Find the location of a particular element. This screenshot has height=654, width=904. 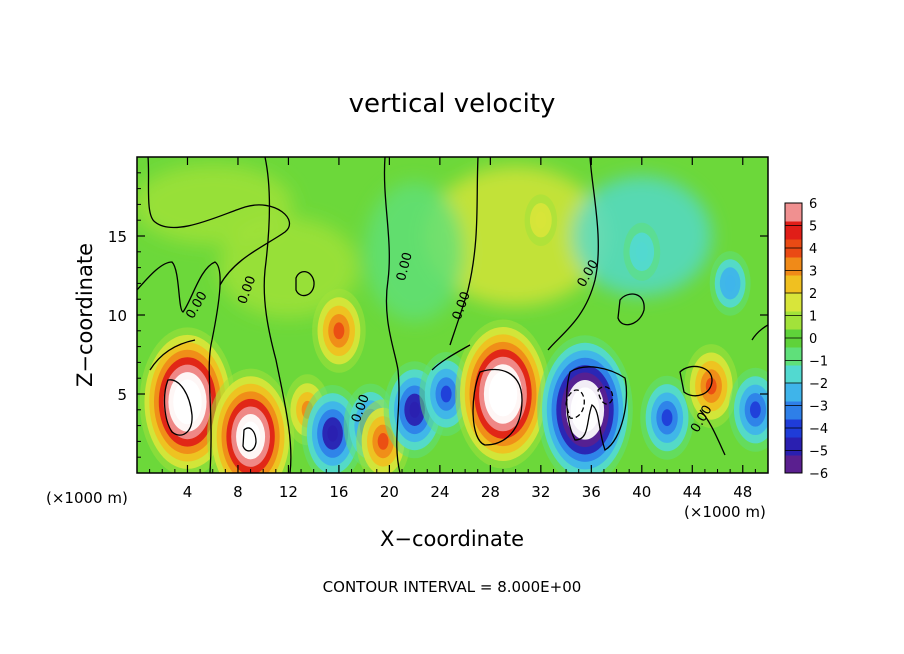

x-axis-title: X−coordinate is located at coordinates (452, 539).